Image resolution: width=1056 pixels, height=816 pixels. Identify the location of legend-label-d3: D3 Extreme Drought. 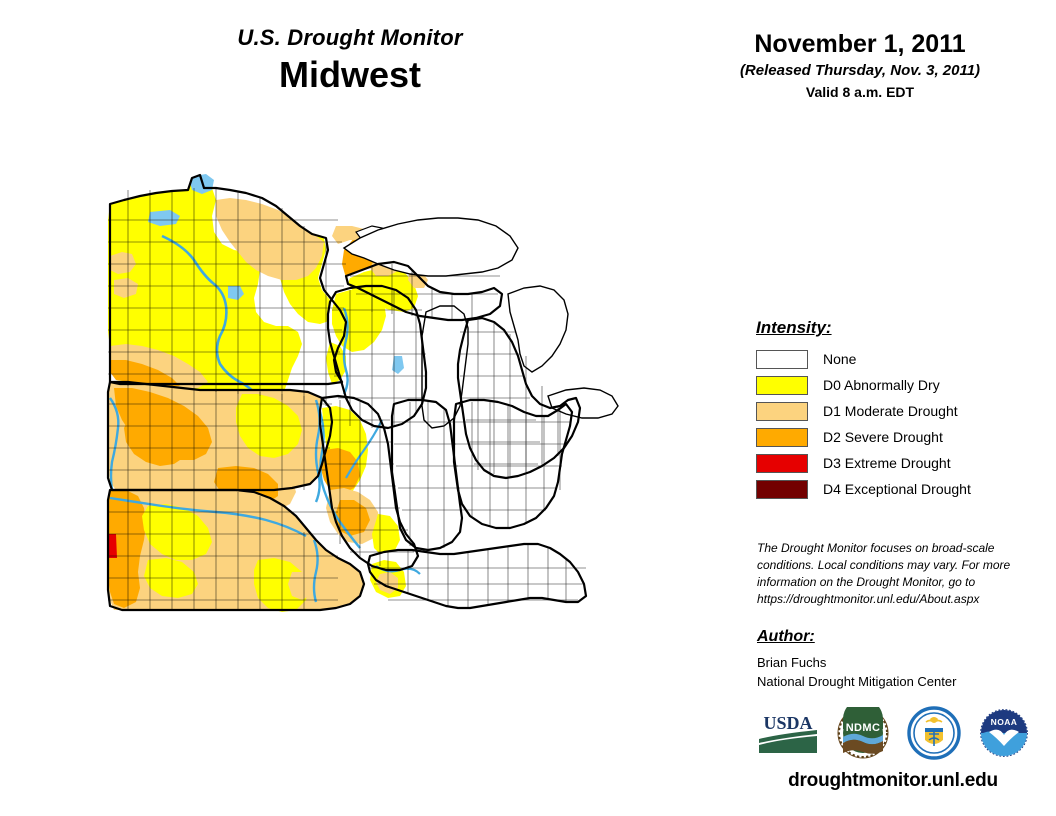
(887, 463).